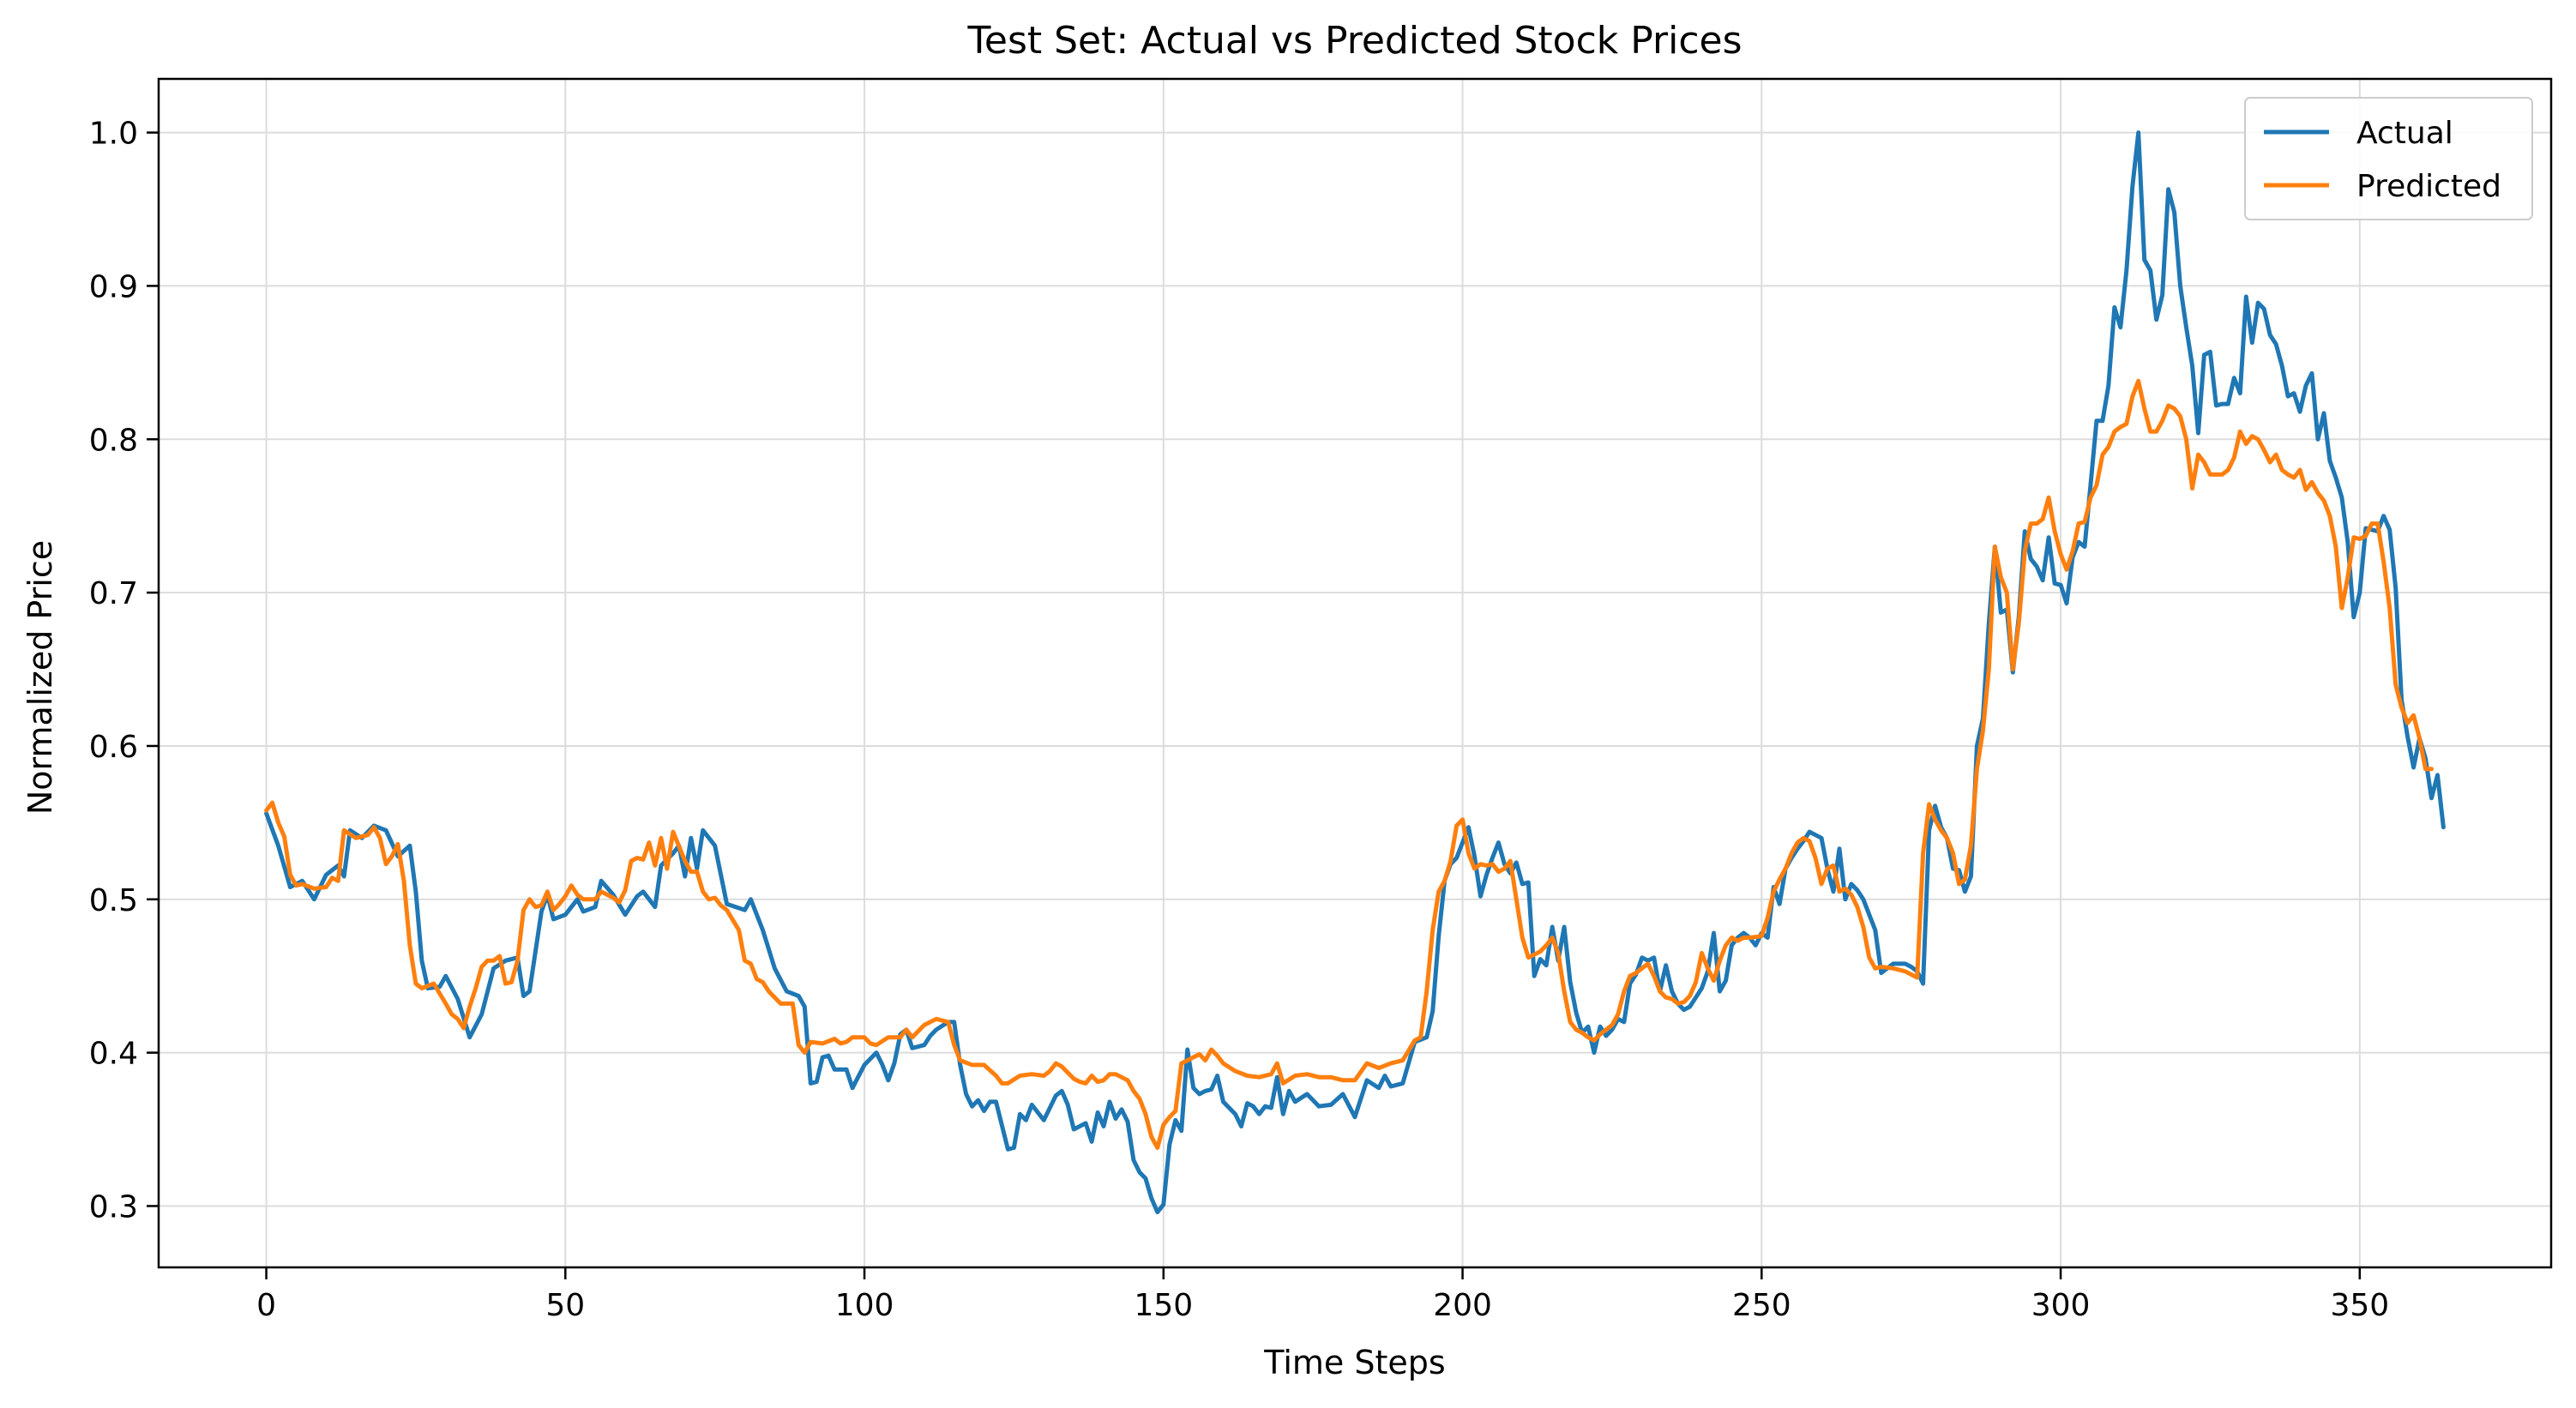 This screenshot has height=1408, width=2576. I want to click on x-tick-label: 200, so click(1462, 1306).